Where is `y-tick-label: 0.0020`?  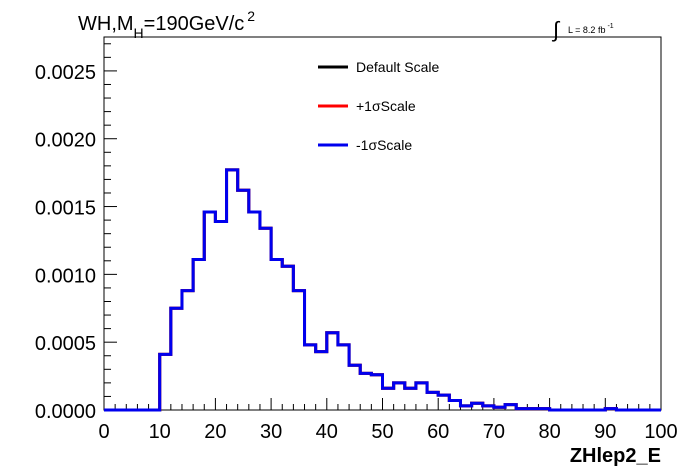 y-tick-label: 0.0020 is located at coordinates (65, 141).